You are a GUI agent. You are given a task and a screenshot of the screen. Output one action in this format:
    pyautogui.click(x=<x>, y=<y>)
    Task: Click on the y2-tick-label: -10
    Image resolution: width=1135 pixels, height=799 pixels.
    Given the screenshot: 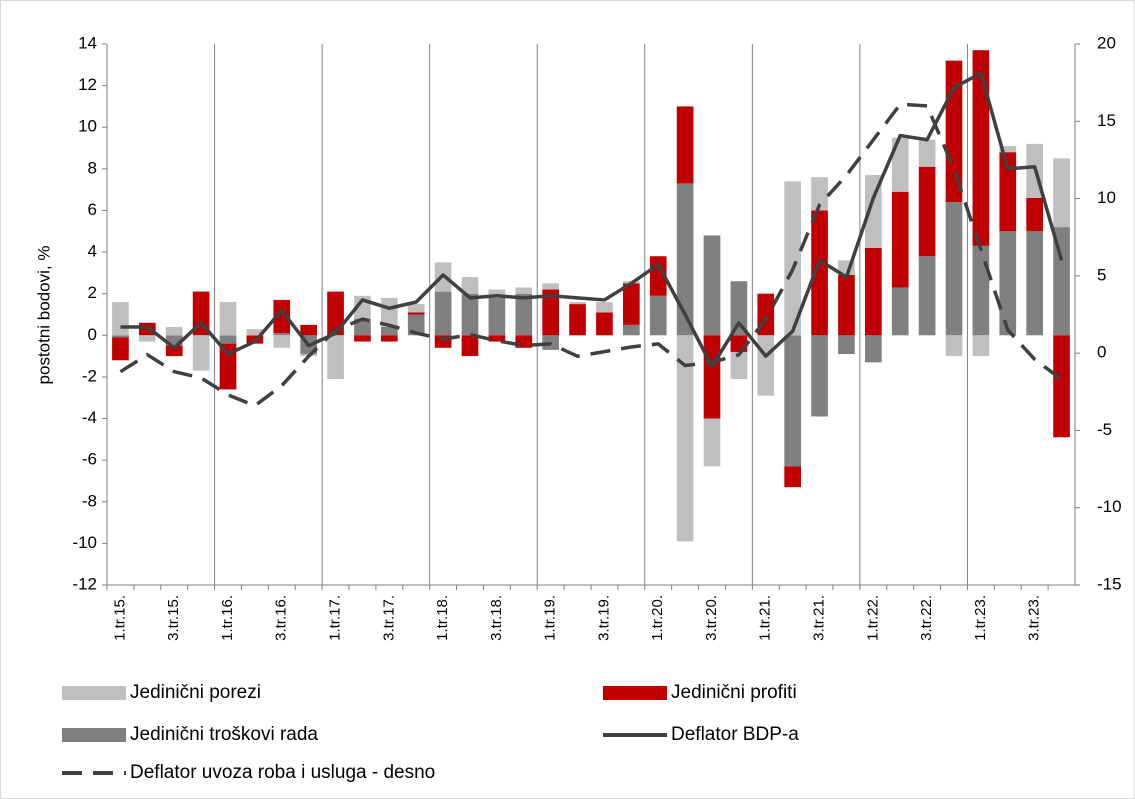 What is the action you would take?
    pyautogui.click(x=1109, y=506)
    